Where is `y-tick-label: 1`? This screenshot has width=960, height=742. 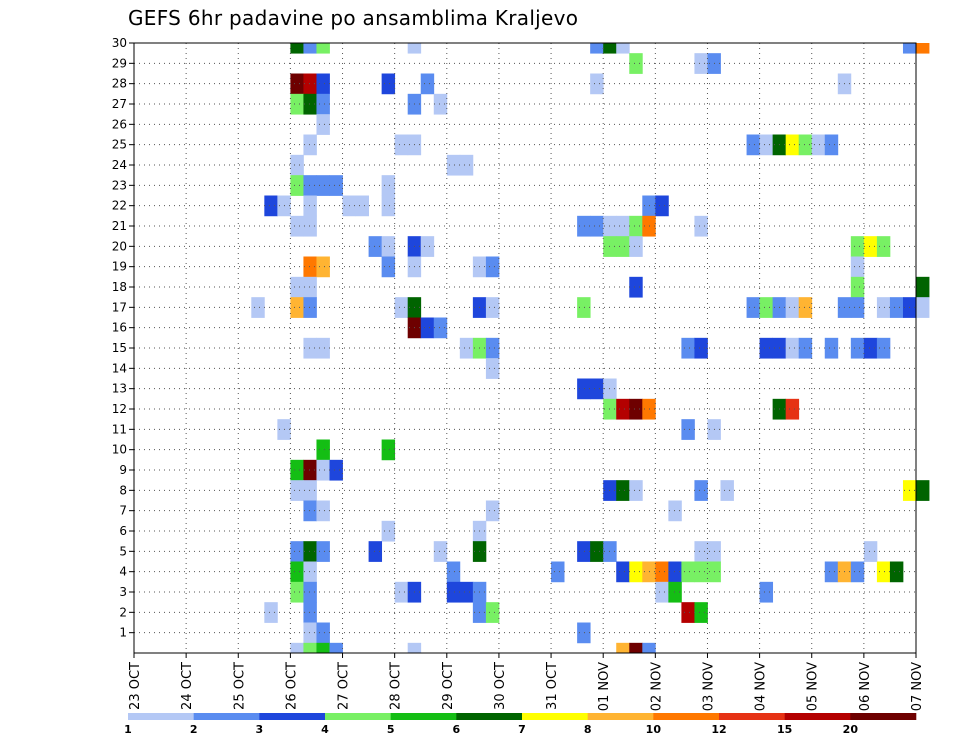 y-tick-label: 1 is located at coordinates (123, 633).